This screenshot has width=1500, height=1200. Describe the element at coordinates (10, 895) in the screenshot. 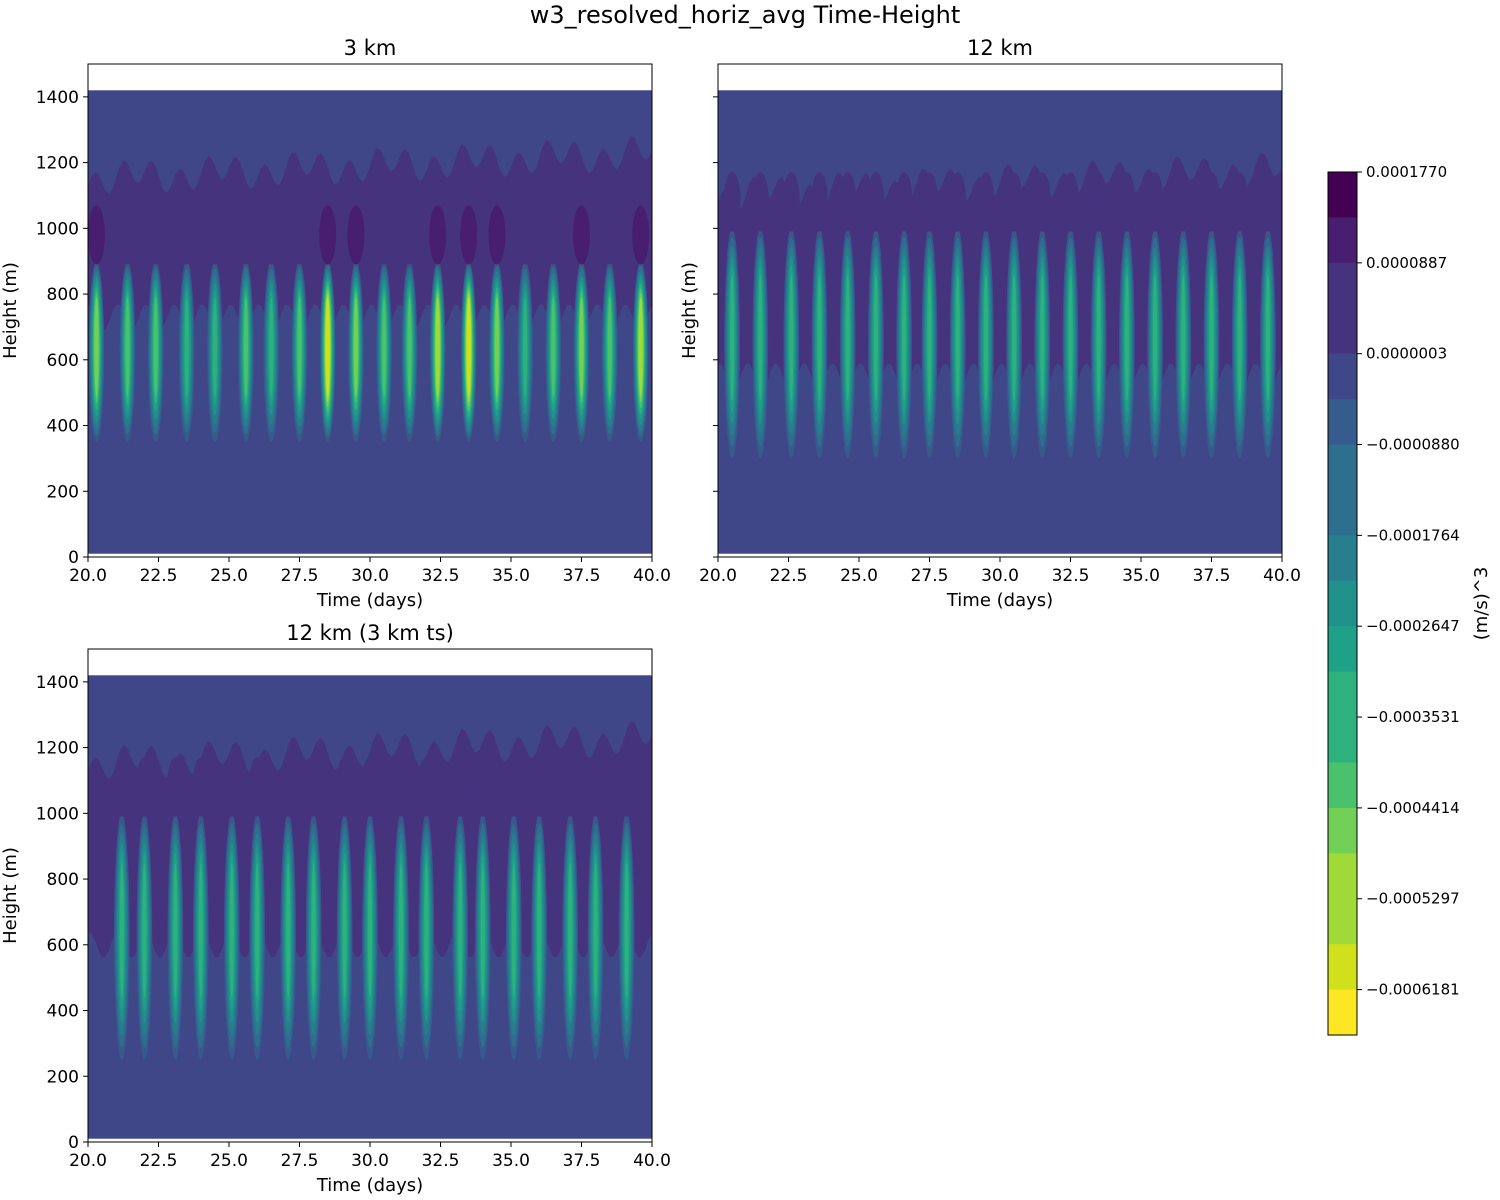

I see `y-axis-label: Height (m)` at that location.